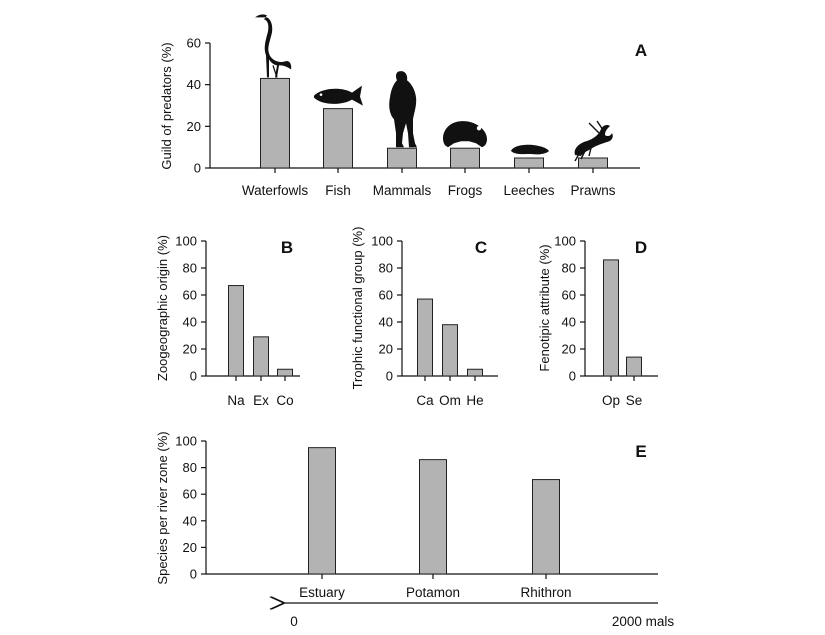  I want to click on heron-icon, so click(273, 46).